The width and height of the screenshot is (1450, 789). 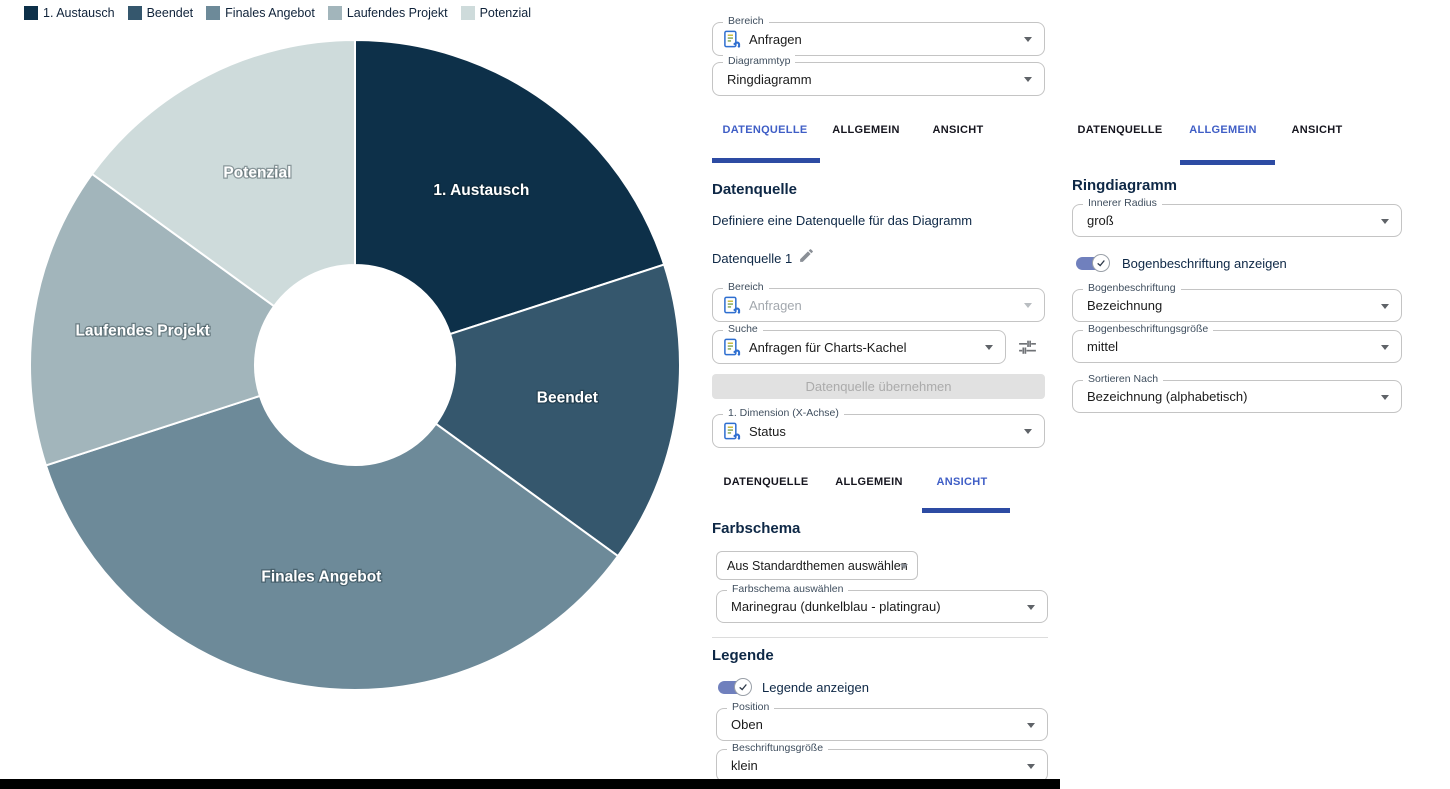 What do you see at coordinates (746, 21) in the screenshot?
I see `bereich-label: Bereich` at bounding box center [746, 21].